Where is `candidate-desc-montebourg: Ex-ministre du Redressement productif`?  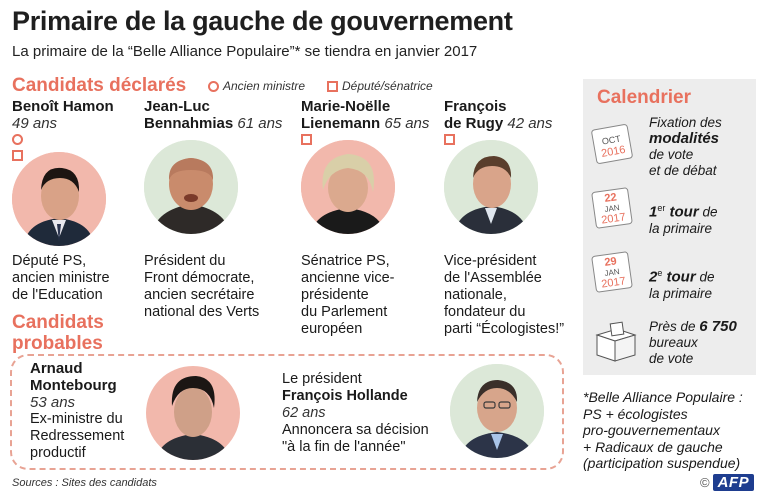 candidate-desc-montebourg: Ex-ministre du Redressement productif is located at coordinates (77, 436).